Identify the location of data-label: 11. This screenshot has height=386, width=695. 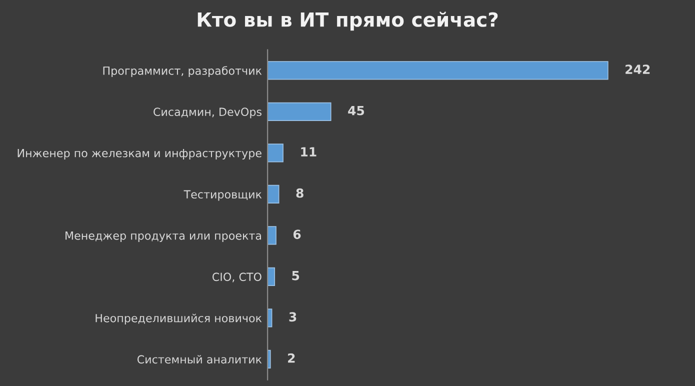
(308, 151).